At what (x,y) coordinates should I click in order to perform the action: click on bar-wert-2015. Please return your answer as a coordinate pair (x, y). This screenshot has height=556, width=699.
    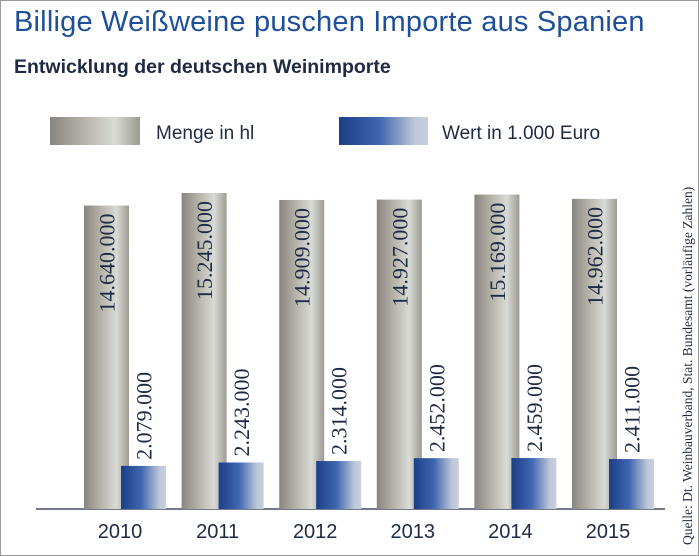
    Looking at the image, I should click on (631, 484).